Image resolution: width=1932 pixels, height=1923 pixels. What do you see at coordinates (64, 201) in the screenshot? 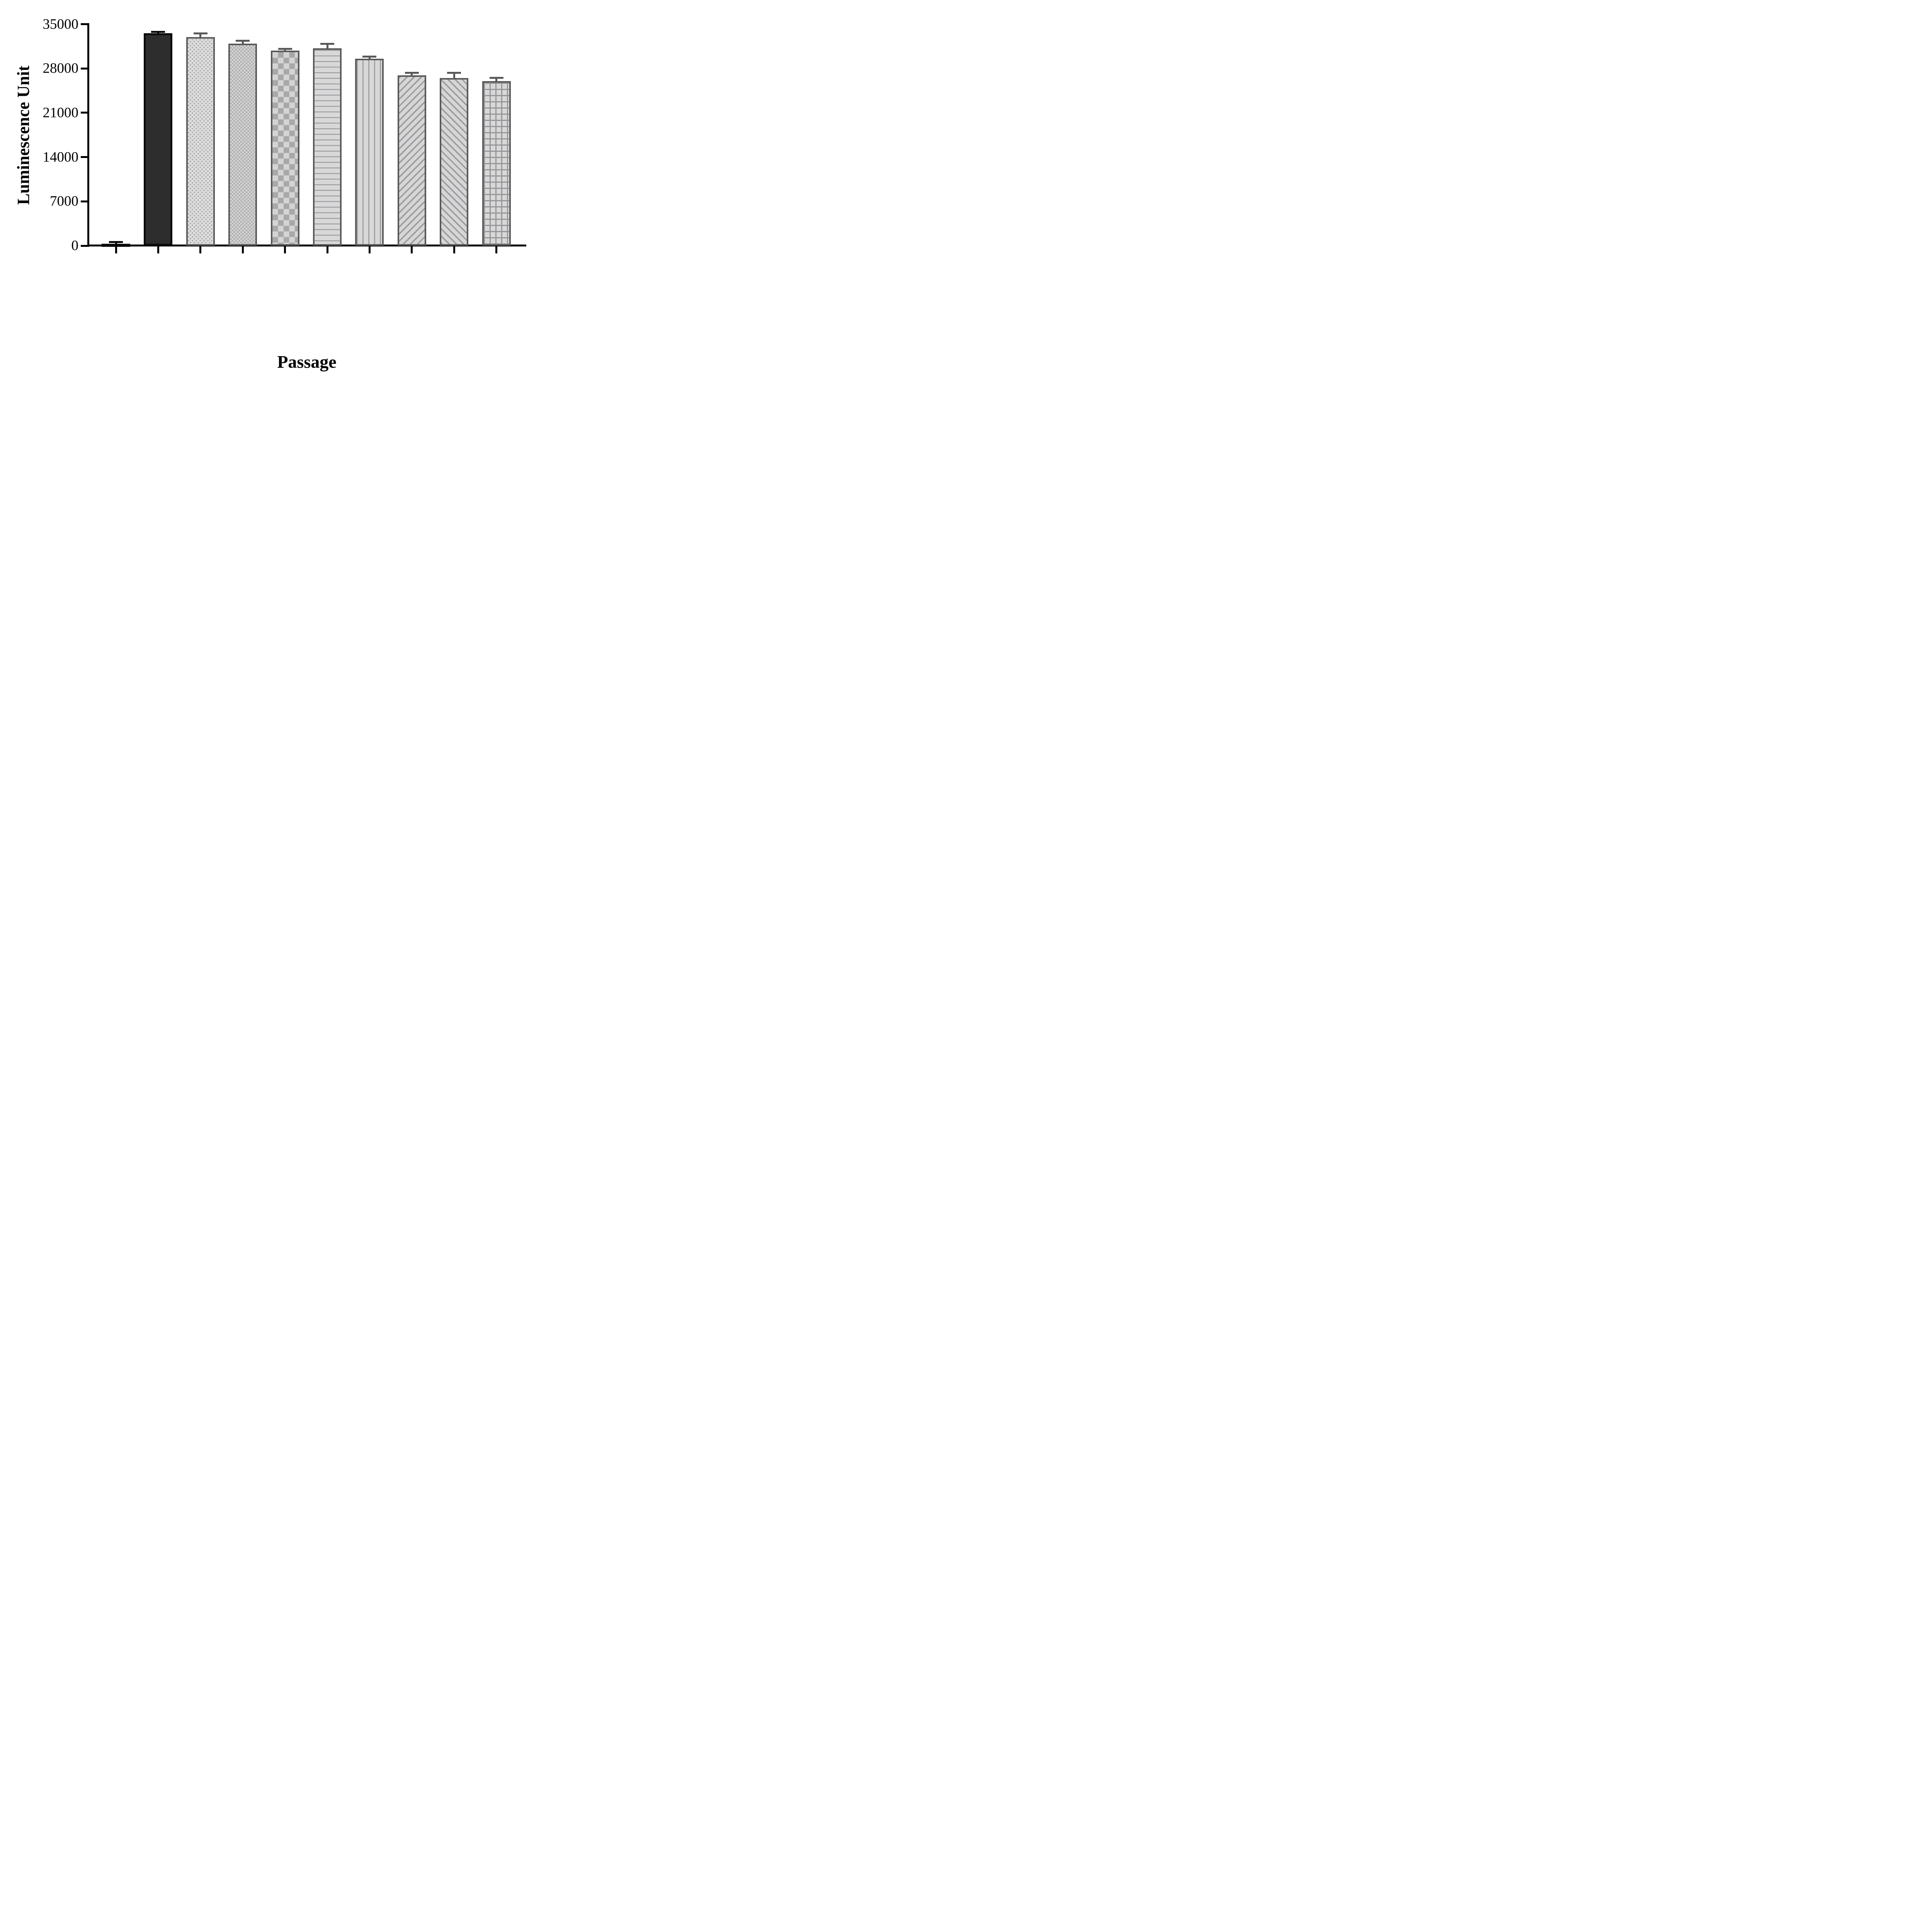
I see `y-axis-tick-label: 7000` at bounding box center [64, 201].